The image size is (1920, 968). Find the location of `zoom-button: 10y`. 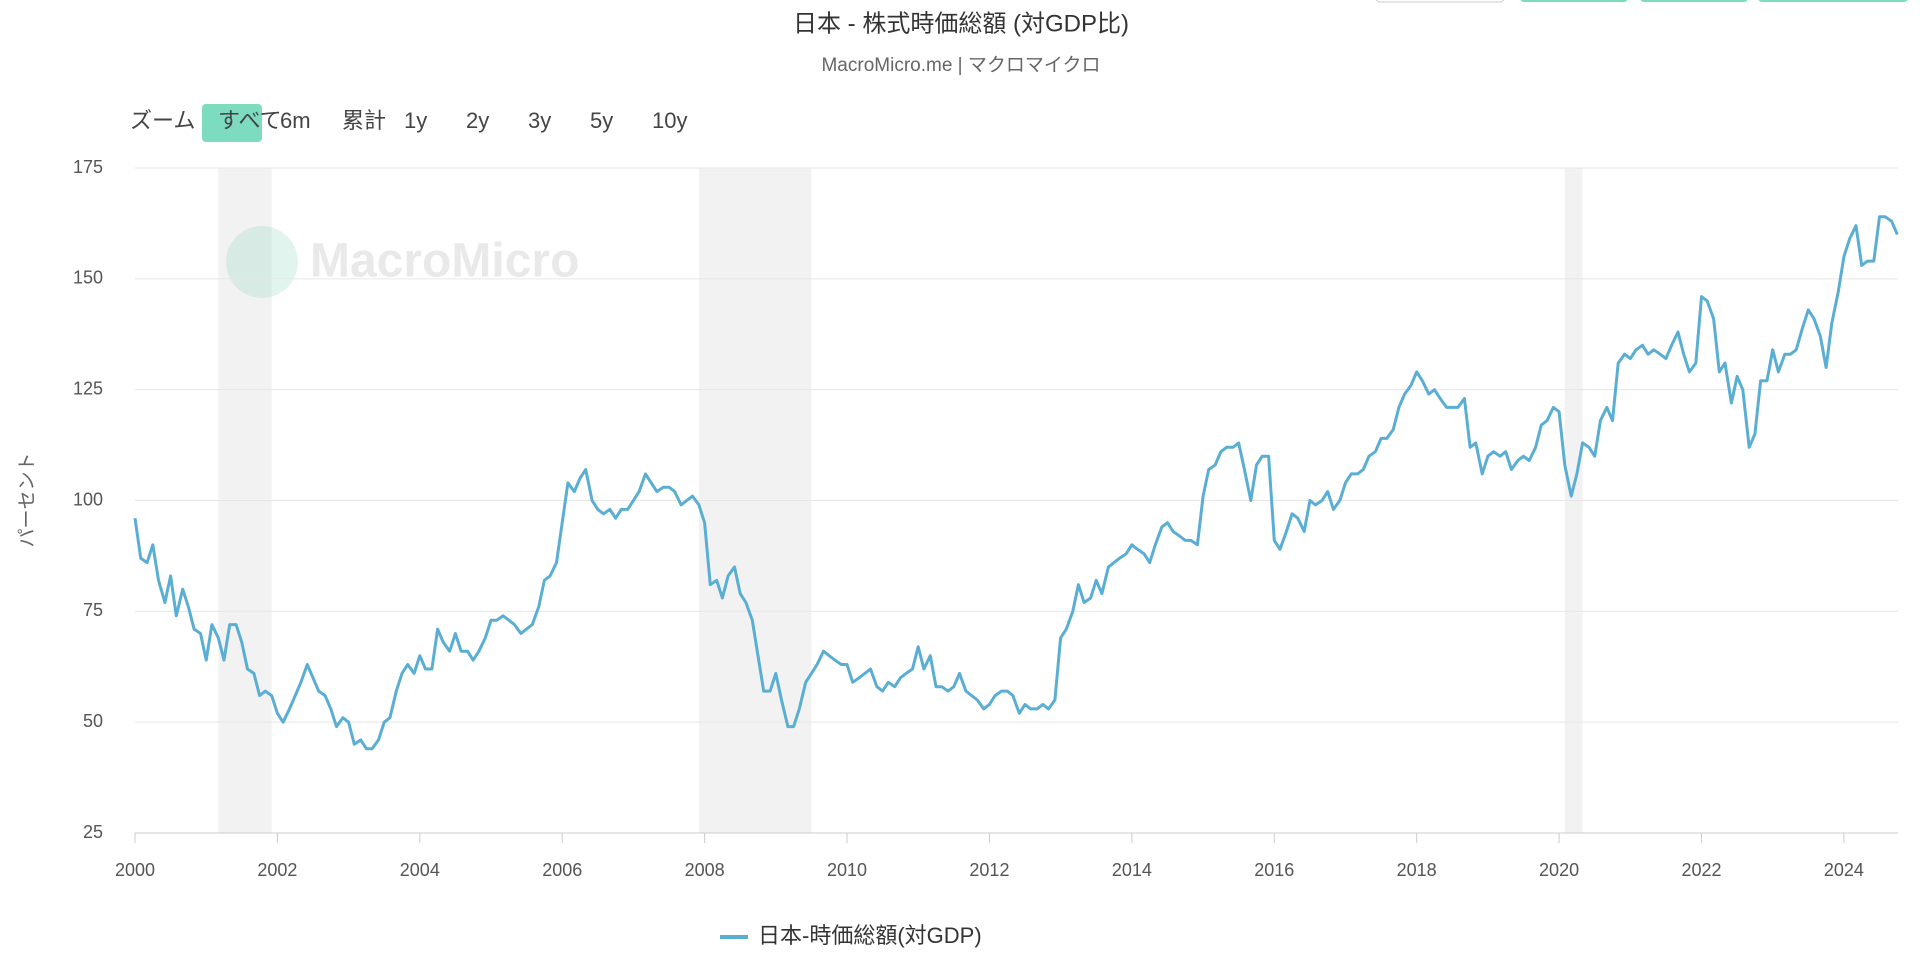

zoom-button: 10y is located at coordinates (669, 120).